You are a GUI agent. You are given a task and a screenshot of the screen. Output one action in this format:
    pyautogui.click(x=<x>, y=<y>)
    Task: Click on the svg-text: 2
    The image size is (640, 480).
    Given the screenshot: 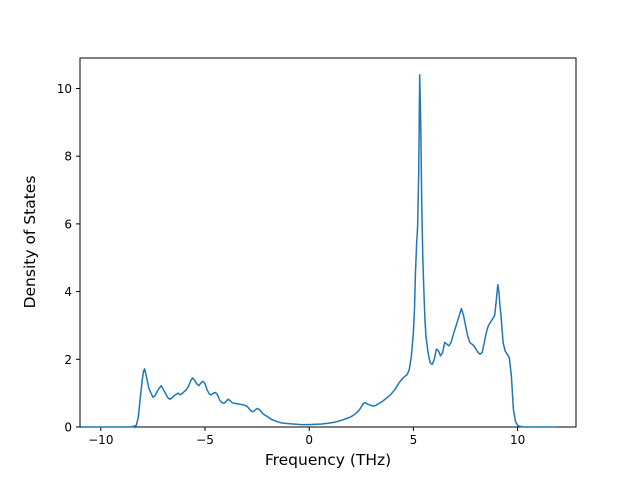 What is the action you would take?
    pyautogui.click(x=68, y=360)
    